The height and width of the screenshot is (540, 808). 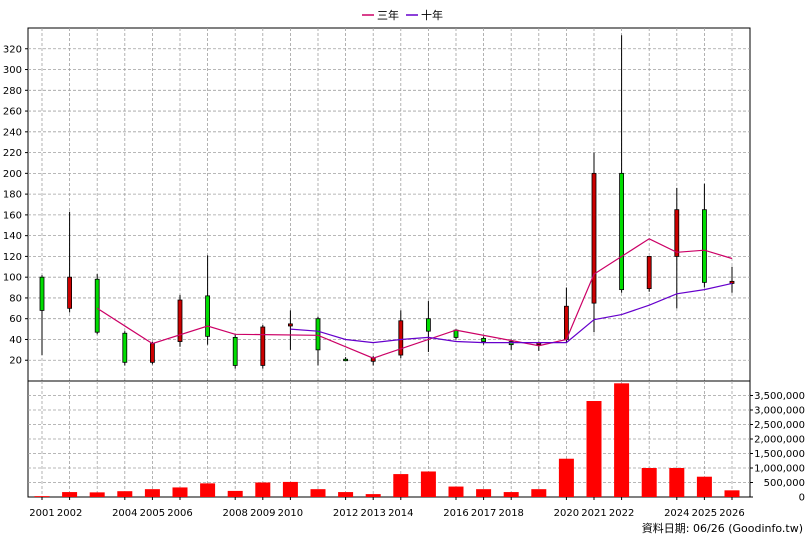 I want to click on volume-tick-label: 3,000,000, so click(x=779, y=411).